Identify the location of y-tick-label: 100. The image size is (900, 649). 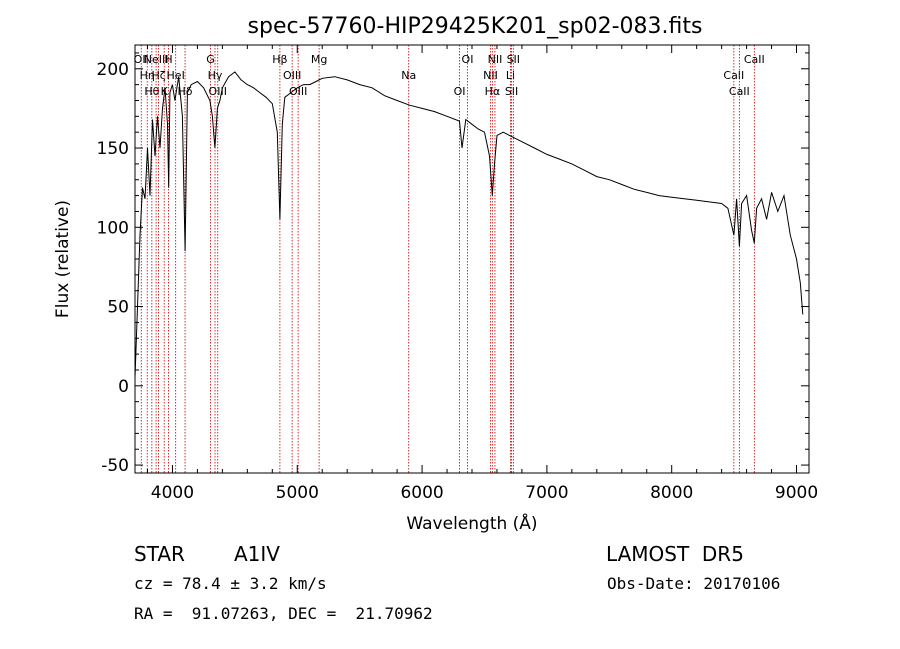
(113, 228).